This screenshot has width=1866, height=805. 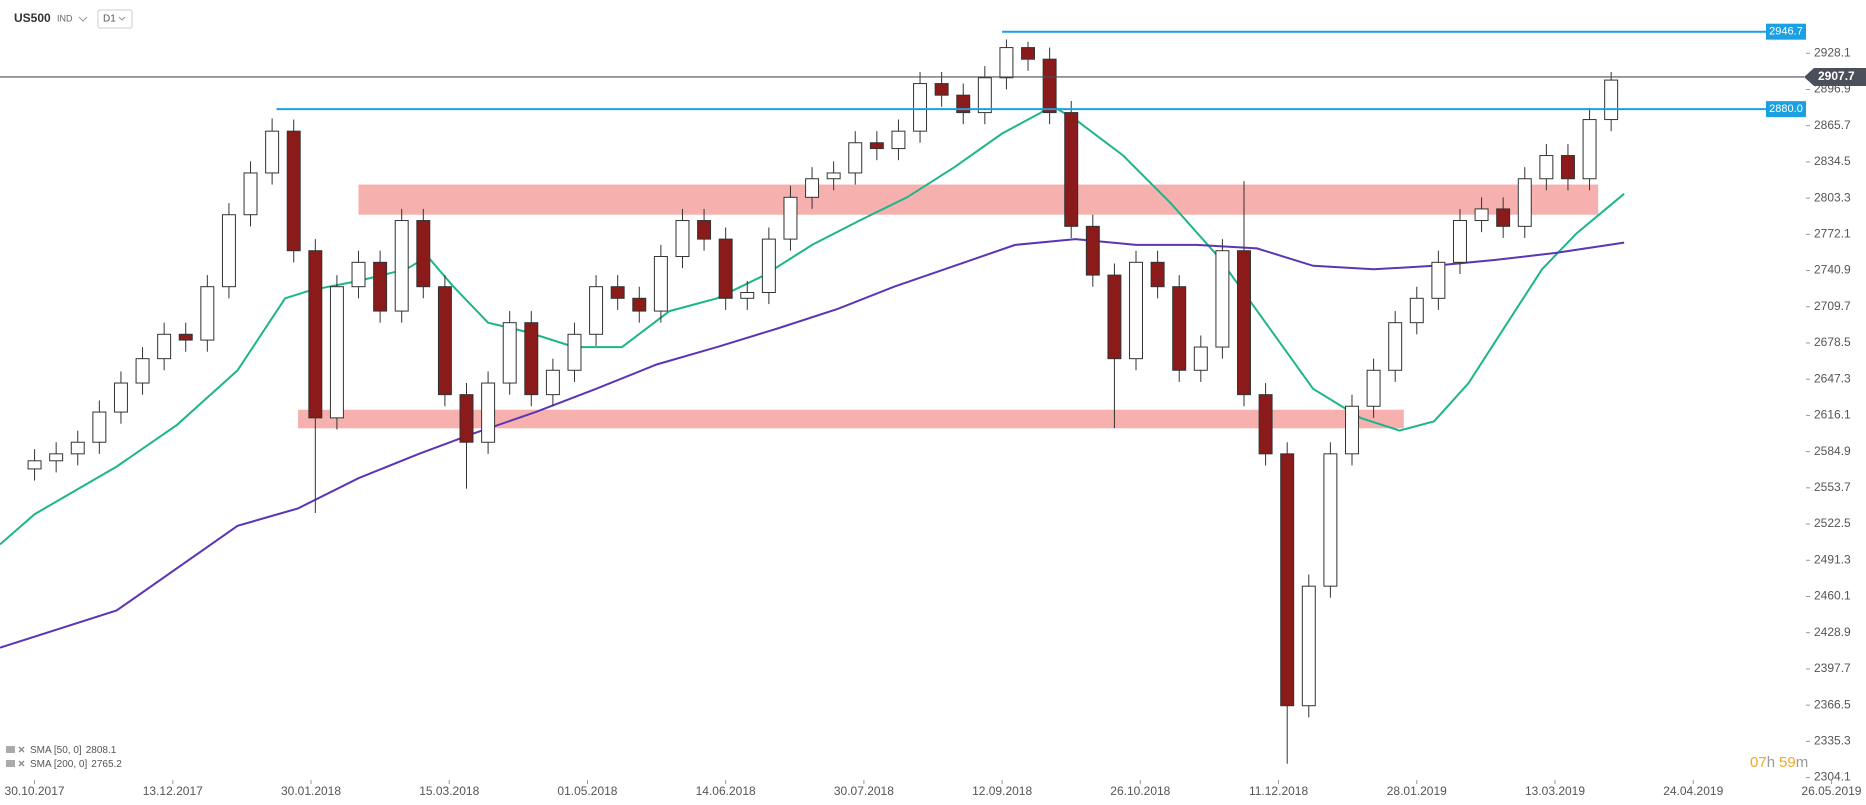 What do you see at coordinates (101, 750) in the screenshot?
I see `legend-value: 2808.1` at bounding box center [101, 750].